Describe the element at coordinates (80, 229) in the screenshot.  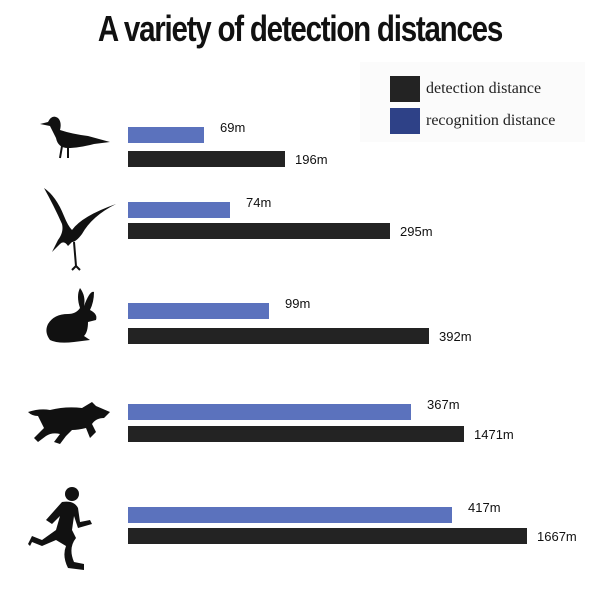
I see `heron-icon` at that location.